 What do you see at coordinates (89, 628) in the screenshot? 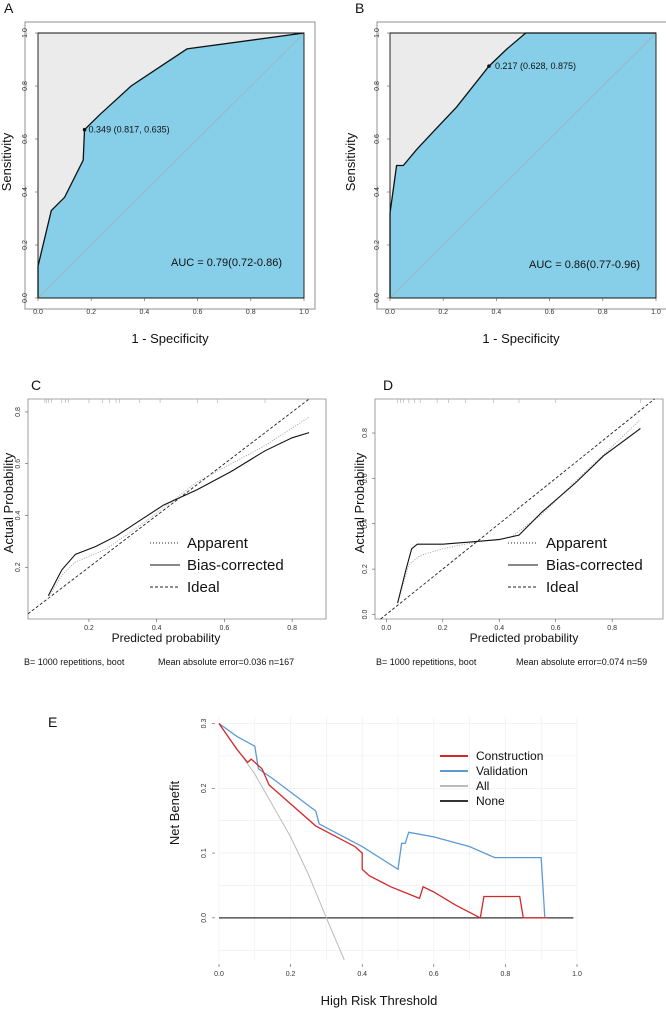
I see `panel-c-x-tick-label: 0.2` at bounding box center [89, 628].